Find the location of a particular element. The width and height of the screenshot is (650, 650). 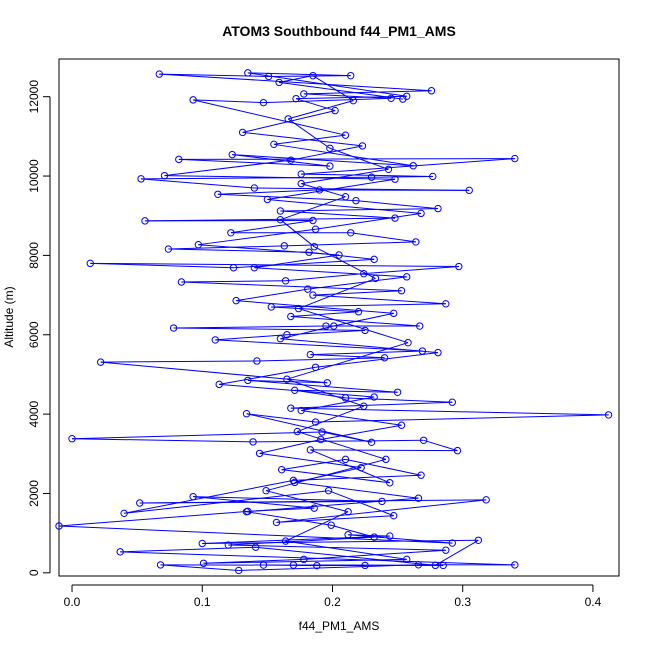

y-tick-label: 12000 is located at coordinates (34, 97).